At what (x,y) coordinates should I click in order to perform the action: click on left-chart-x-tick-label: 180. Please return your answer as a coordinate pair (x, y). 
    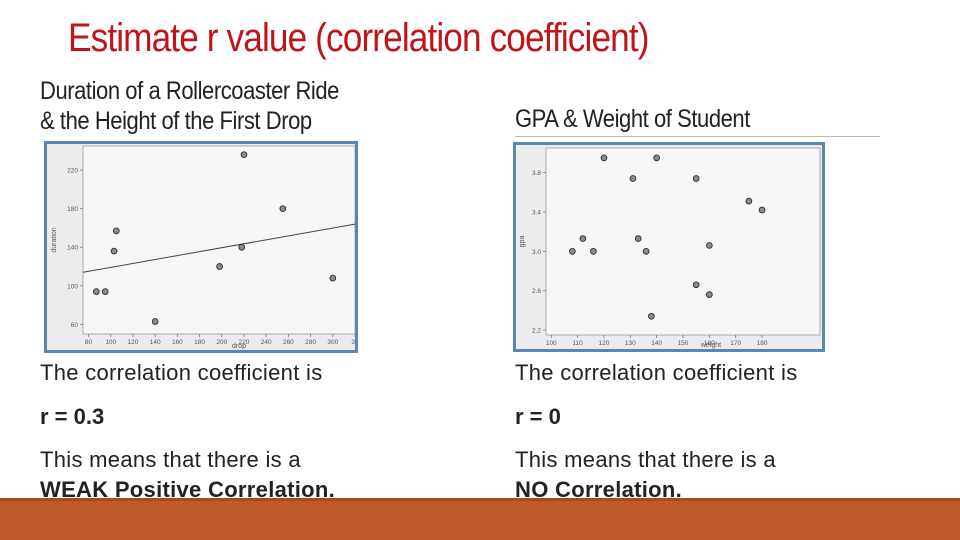
    Looking at the image, I should click on (199, 342).